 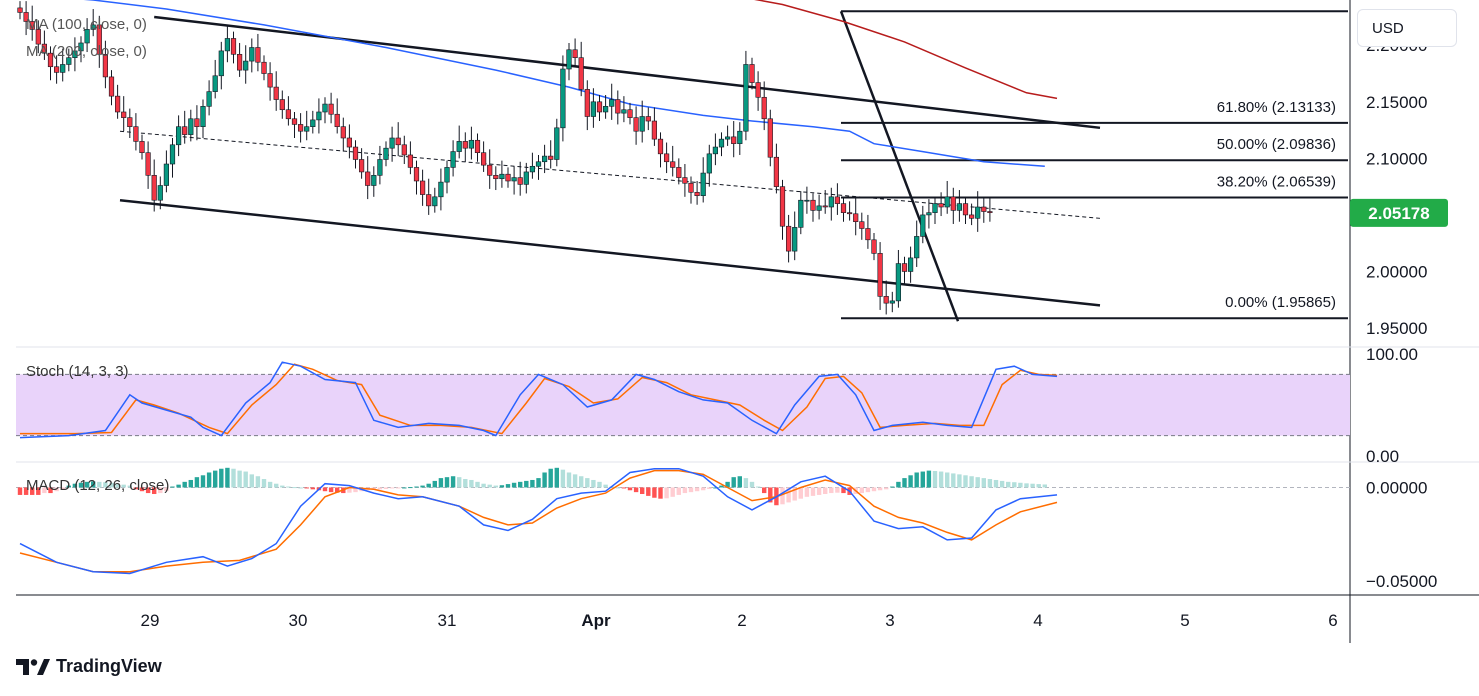 I want to click on price-tick-label: 2.15000, so click(x=1396, y=102).